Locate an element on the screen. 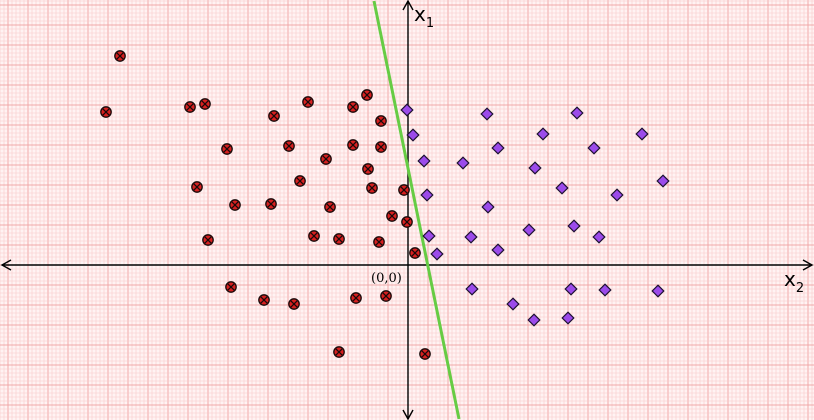  decision-boundary-line is located at coordinates (416, 210).